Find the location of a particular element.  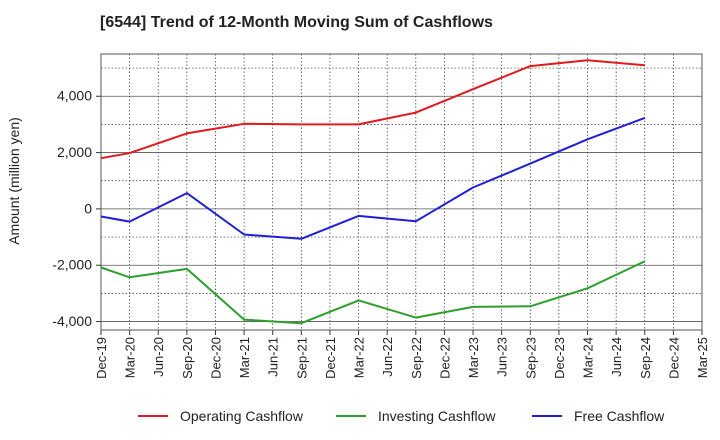

x-tick-label: Dec-24 is located at coordinates (673, 358).